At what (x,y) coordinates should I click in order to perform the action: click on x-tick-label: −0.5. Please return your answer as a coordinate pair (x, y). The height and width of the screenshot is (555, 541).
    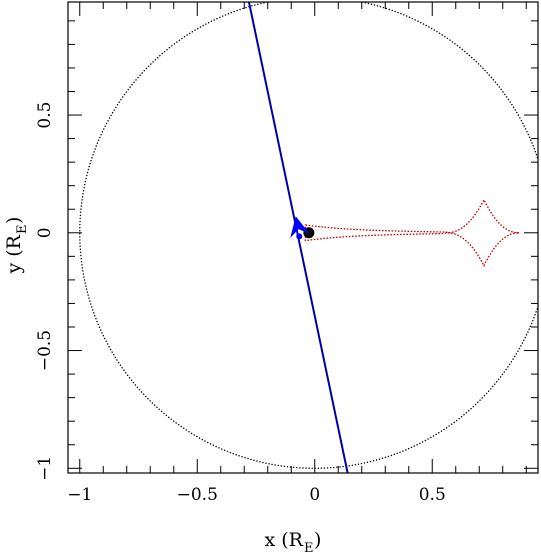
    Looking at the image, I should click on (197, 495).